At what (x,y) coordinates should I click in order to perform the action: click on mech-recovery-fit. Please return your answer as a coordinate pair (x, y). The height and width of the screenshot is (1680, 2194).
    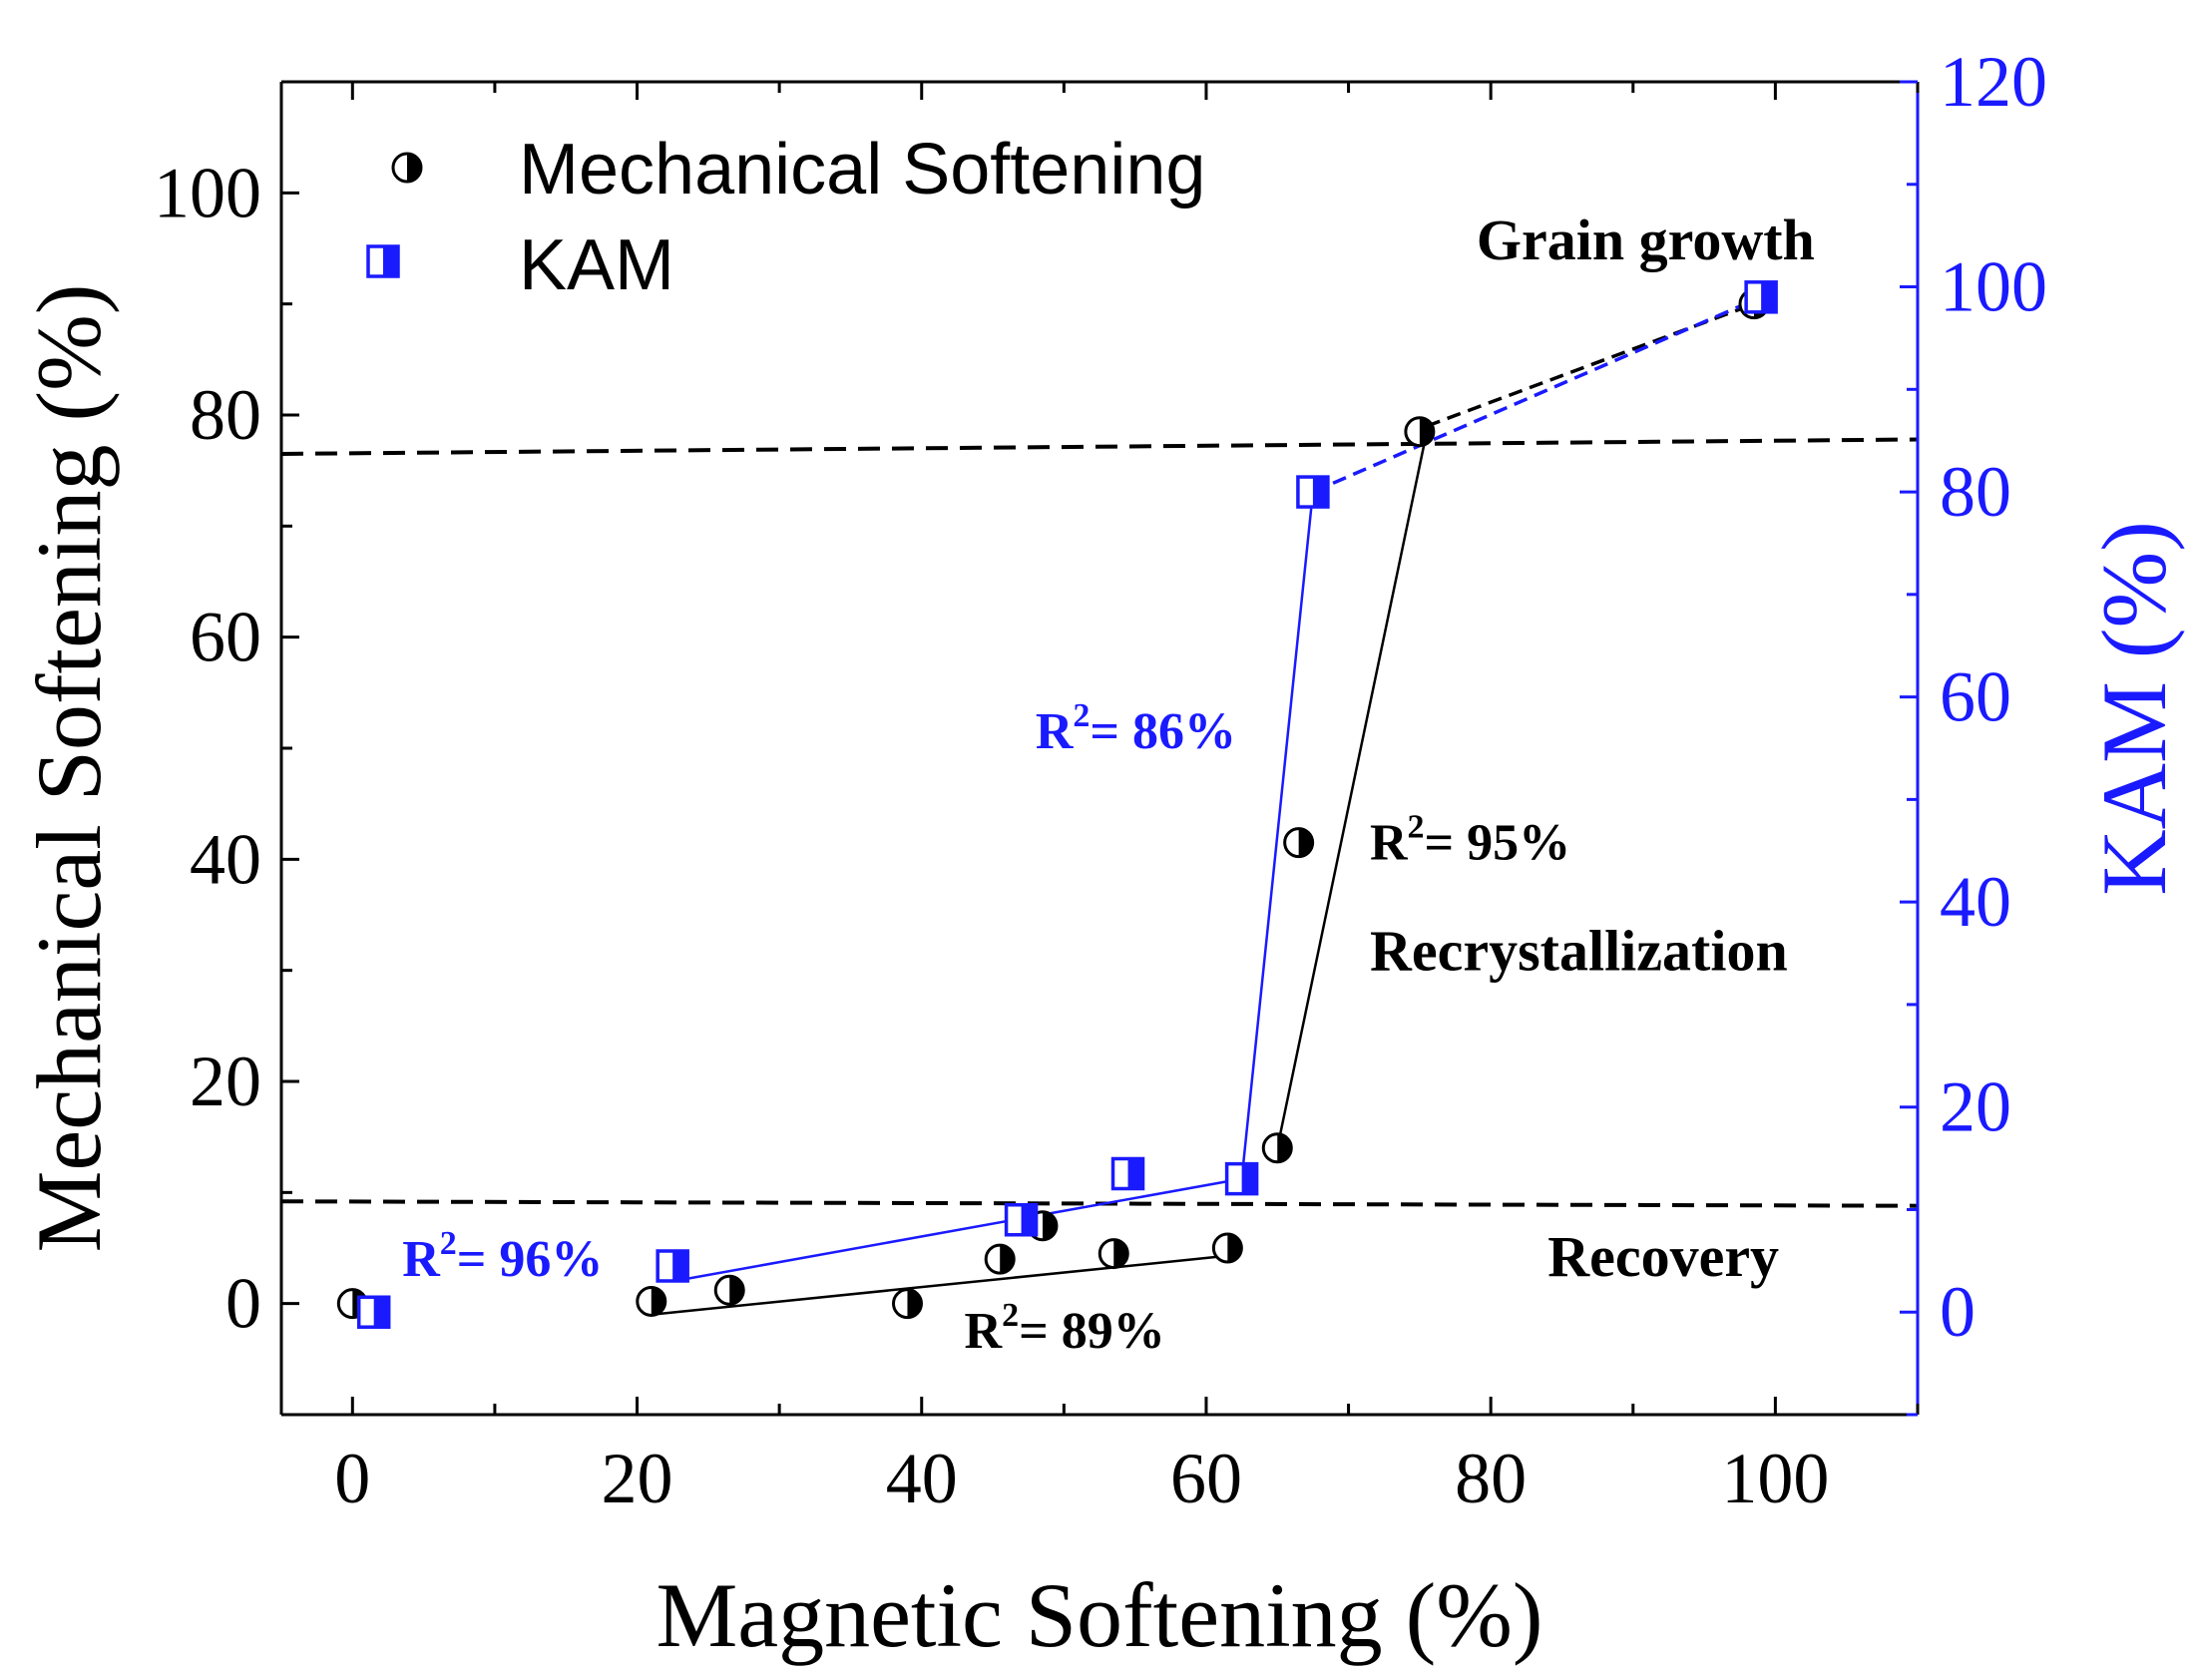
    Looking at the image, I should click on (940, 1285).